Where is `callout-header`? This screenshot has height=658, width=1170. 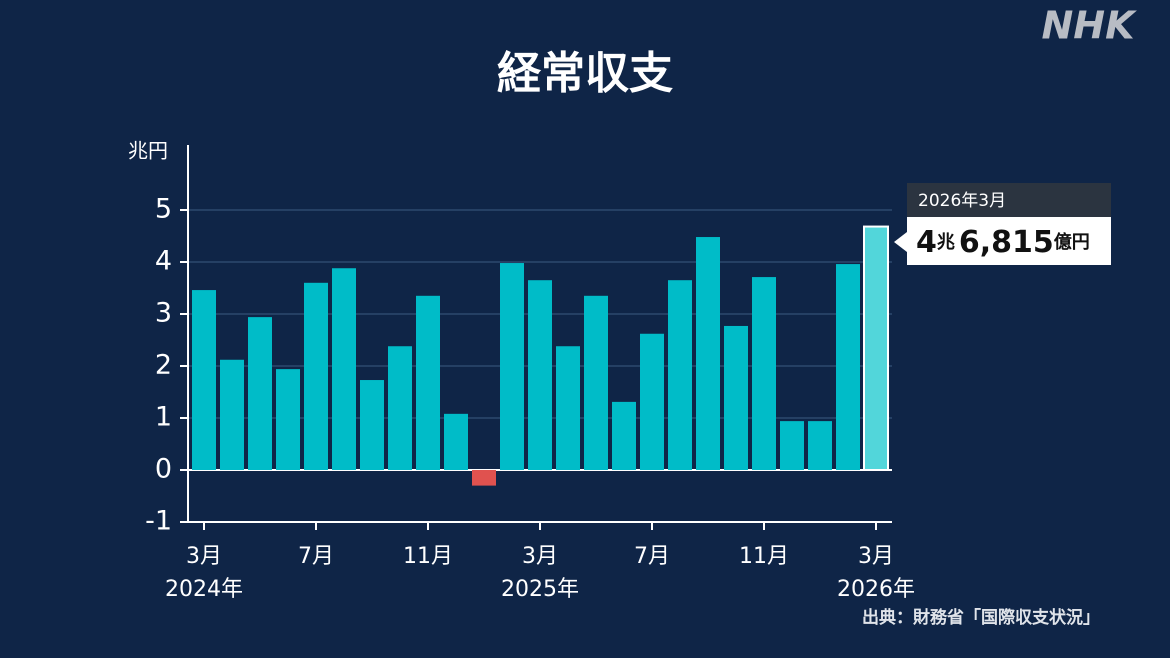 callout-header is located at coordinates (1009, 200).